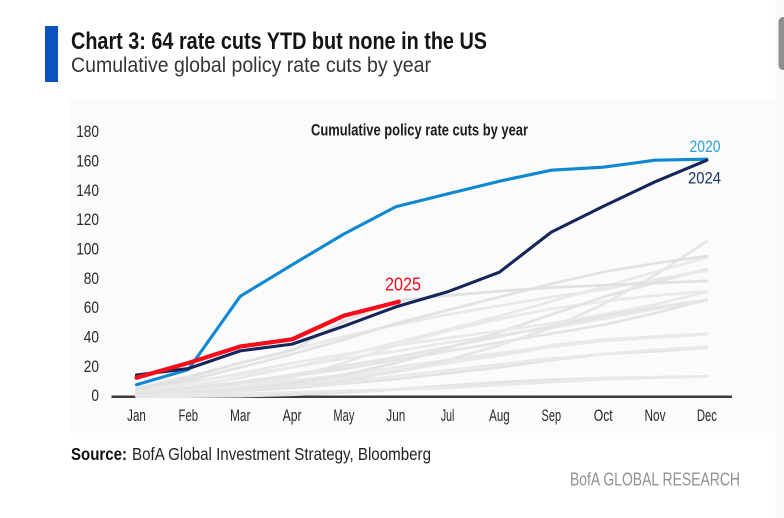  Describe the element at coordinates (136, 415) in the screenshot. I see `svg-text: Jan` at that location.